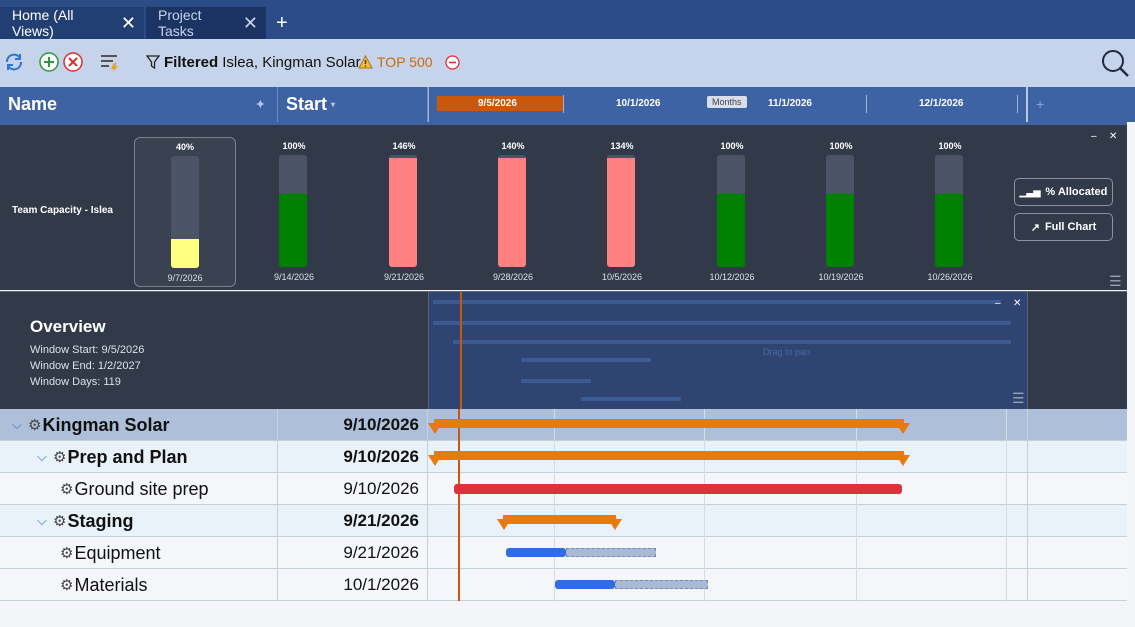  Describe the element at coordinates (111, 584) in the screenshot. I see `task-name: Materials` at that location.